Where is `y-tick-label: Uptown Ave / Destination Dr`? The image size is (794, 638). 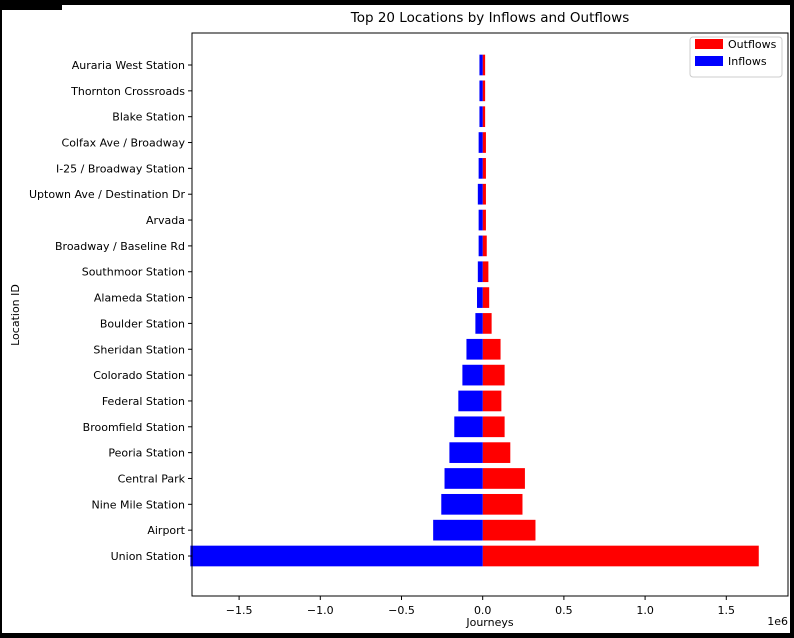
y-tick-label: Uptown Ave / Destination Dr is located at coordinates (107, 194).